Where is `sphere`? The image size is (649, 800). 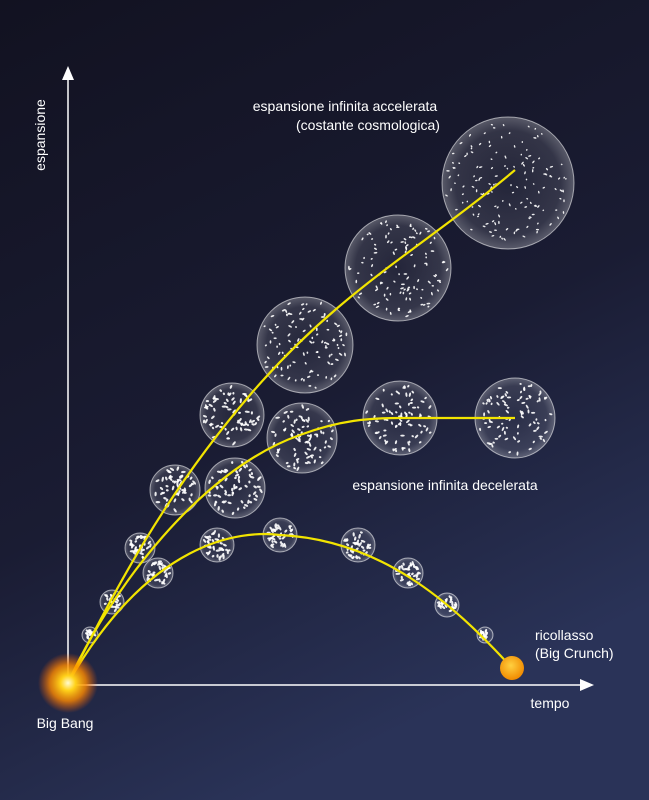
sphere is located at coordinates (305, 345).